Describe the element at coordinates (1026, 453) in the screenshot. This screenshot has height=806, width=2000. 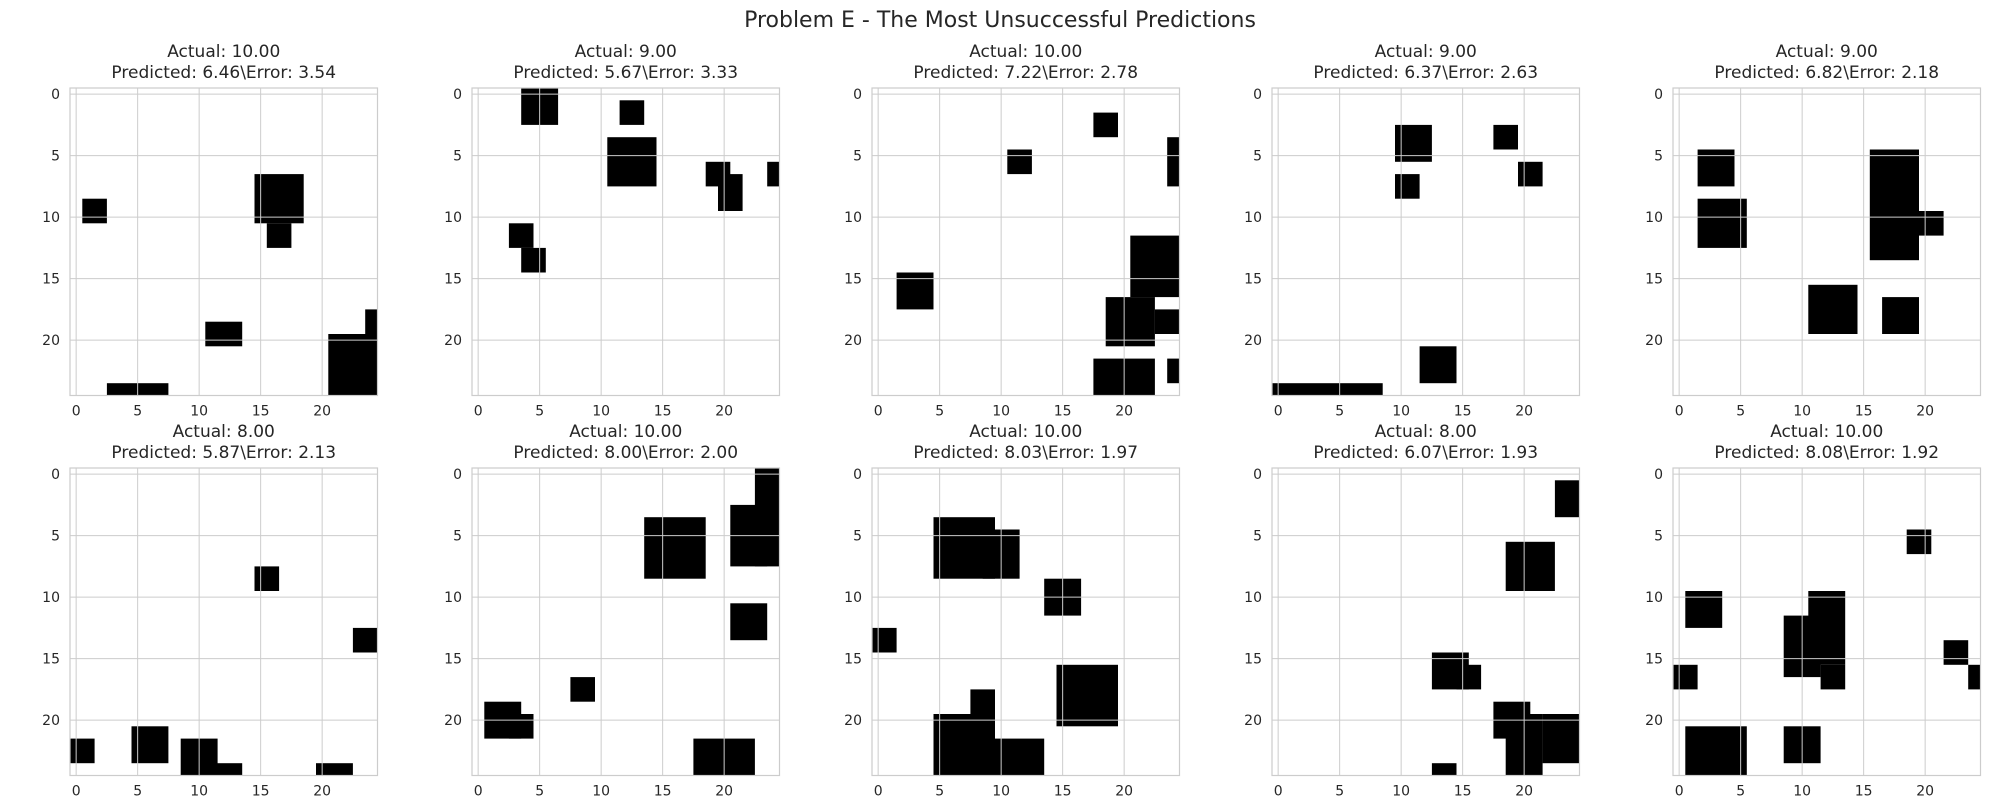
I see `subplot-title-predicted: Predicted: 8.03\Error: 1.97` at that location.